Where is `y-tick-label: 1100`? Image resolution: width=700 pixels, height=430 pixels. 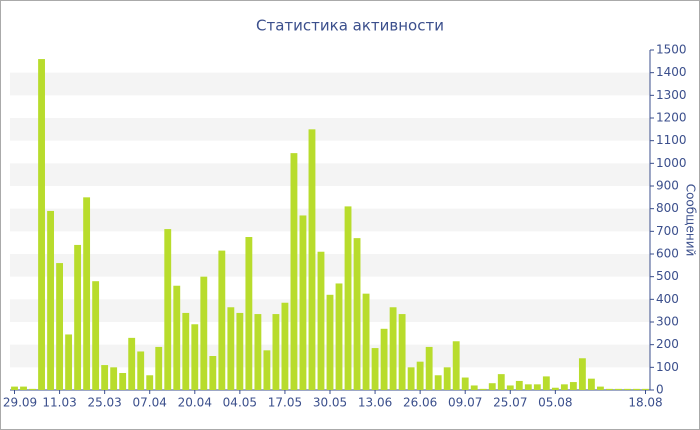 y-tick-label: 1100 is located at coordinates (671, 140).